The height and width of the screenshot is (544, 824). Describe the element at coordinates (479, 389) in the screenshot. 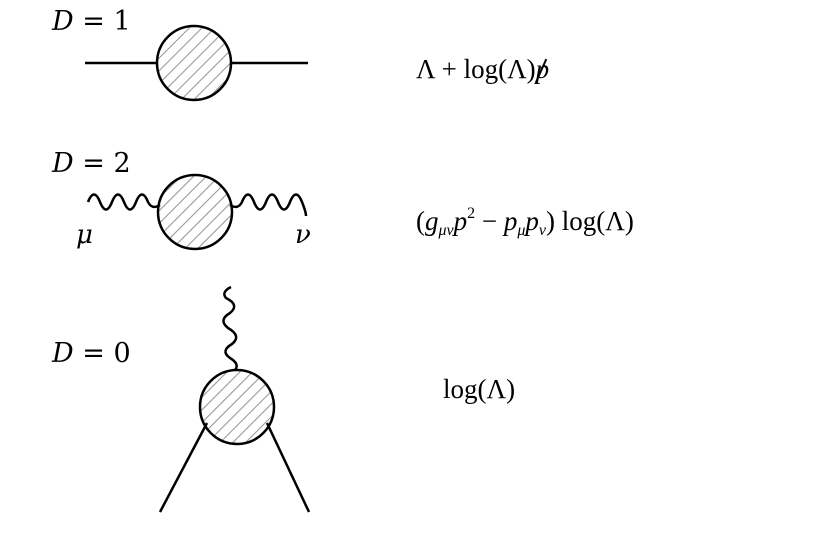

I see `formula-3: log(Λ)` at that location.